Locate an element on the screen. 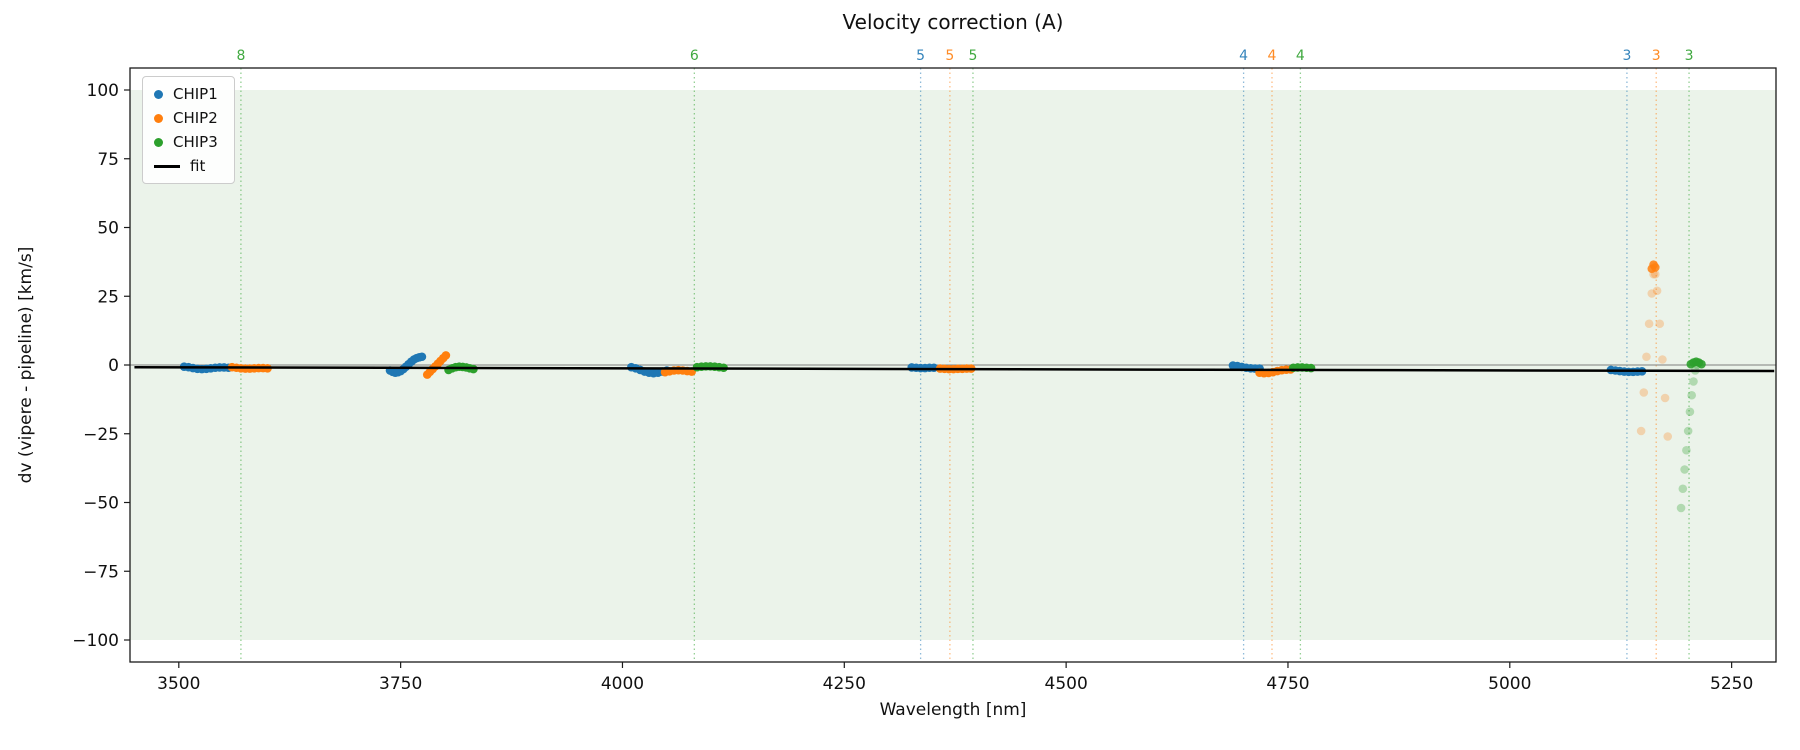 The image size is (1800, 750). legend-item-chip3: CHIP3 is located at coordinates (186, 142).